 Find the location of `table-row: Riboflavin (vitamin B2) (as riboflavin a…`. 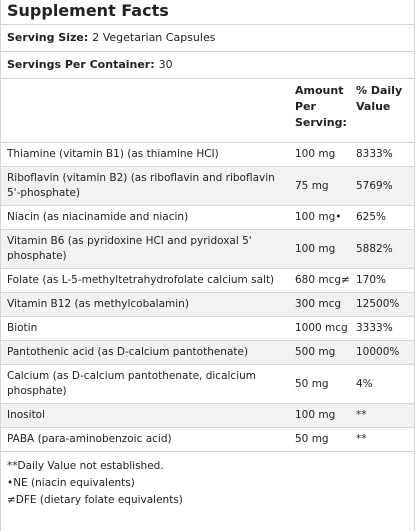

table-row: Riboflavin (vitamin B2) (as riboflavin a… is located at coordinates (207, 186).